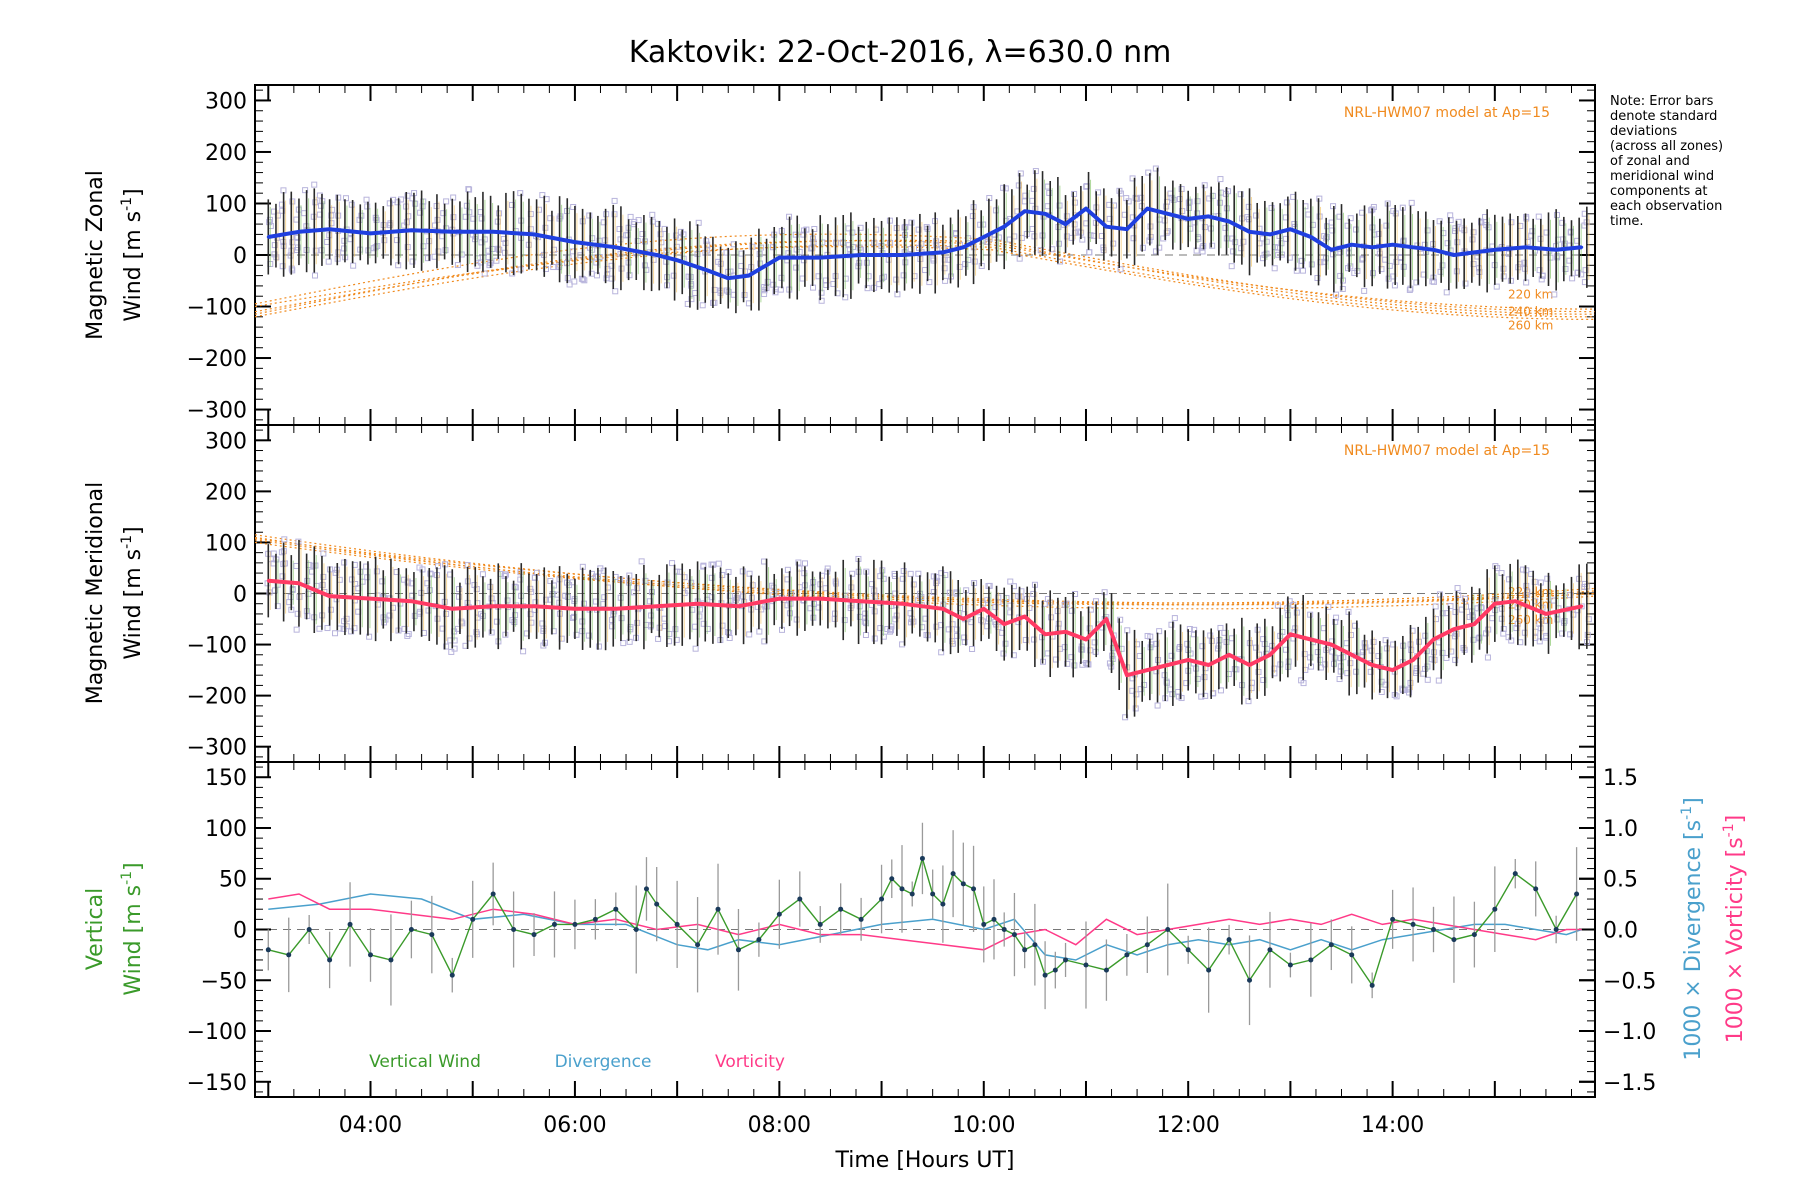  Describe the element at coordinates (1662, 101) in the screenshot. I see `note-line: Note: Error bars` at that location.